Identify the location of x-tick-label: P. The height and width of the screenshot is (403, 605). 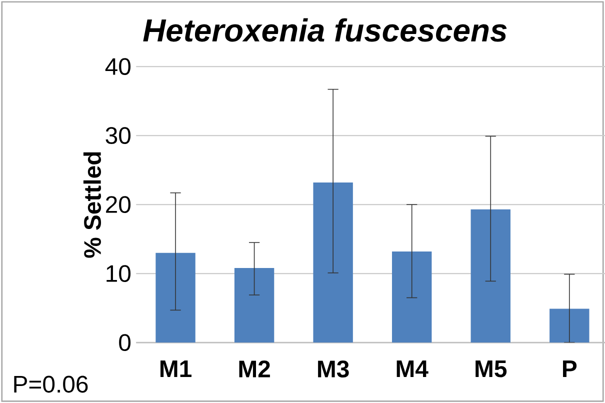
(570, 368).